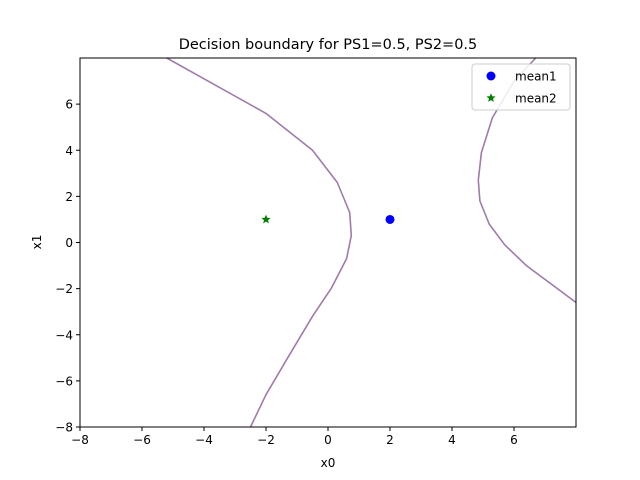 The image size is (640, 480). Describe the element at coordinates (64, 335) in the screenshot. I see `y-tick-label: −4` at that location.